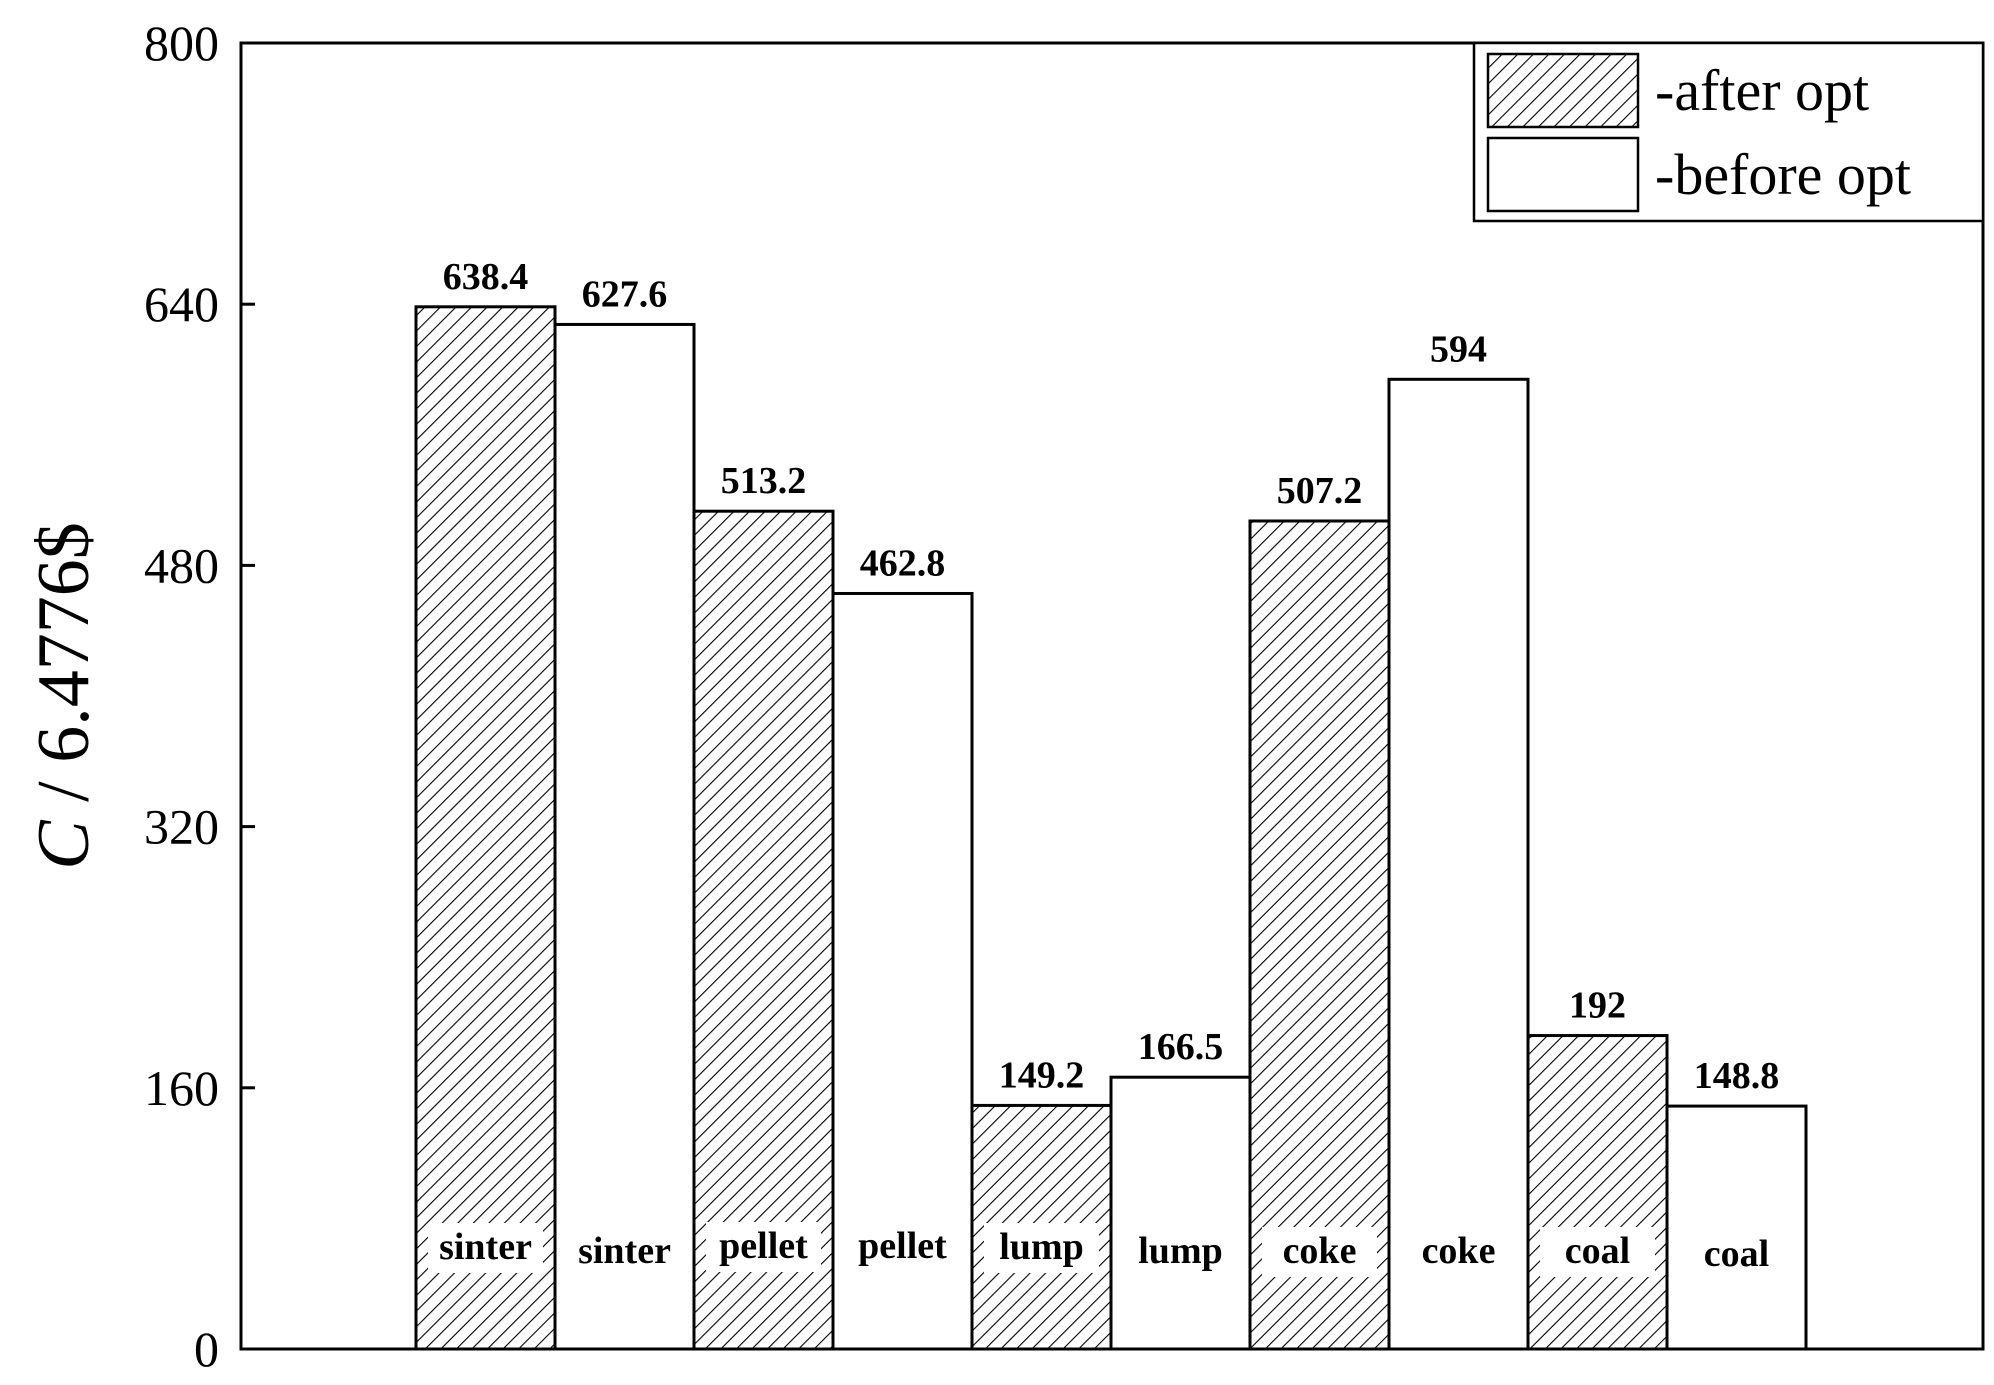  I want to click on value-label: 149.2, so click(1042, 1075).